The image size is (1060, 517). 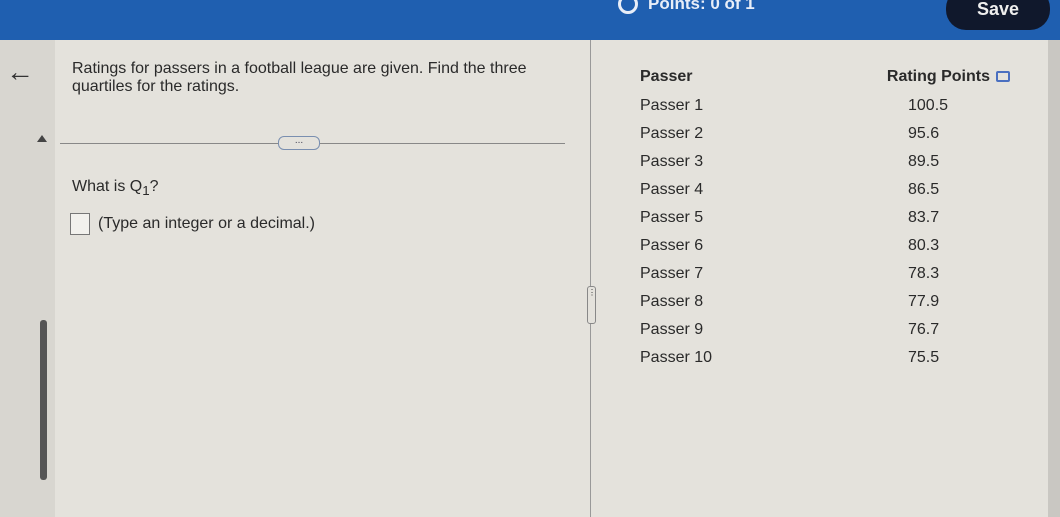 What do you see at coordinates (42, 138) in the screenshot?
I see `collapse-triangle-icon` at bounding box center [42, 138].